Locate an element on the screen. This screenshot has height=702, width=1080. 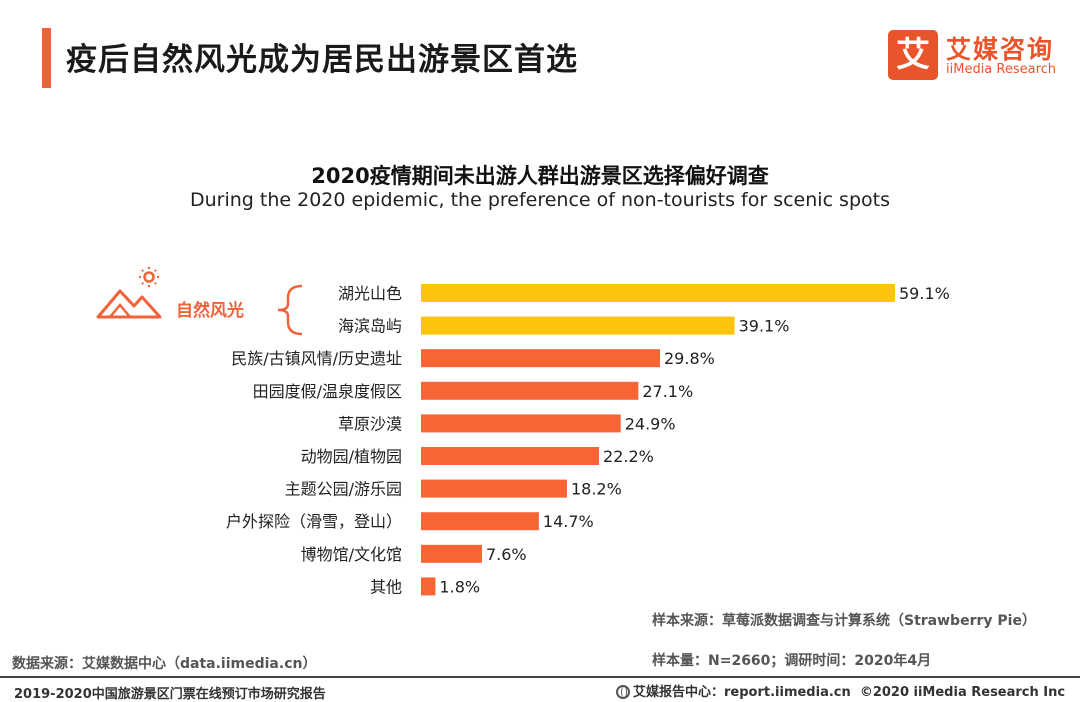
value-label: 24.9% is located at coordinates (650, 423).